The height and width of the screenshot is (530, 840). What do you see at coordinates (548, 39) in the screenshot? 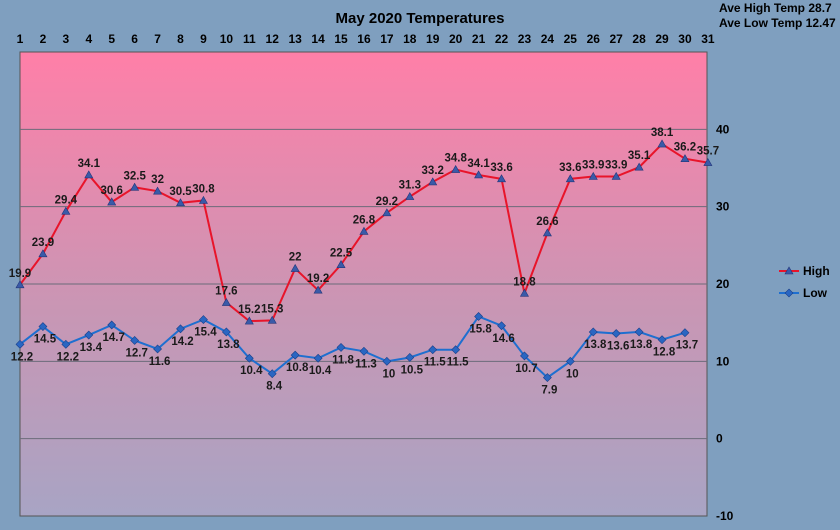
I see `x-tick-label: 24` at bounding box center [548, 39].